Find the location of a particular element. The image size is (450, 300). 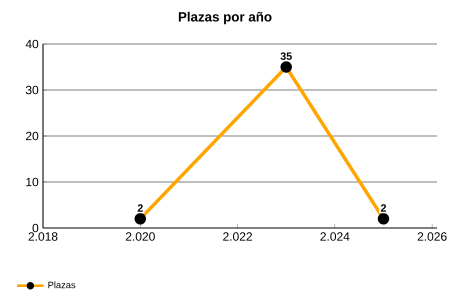

y-tick-label: 0 is located at coordinates (35, 228).